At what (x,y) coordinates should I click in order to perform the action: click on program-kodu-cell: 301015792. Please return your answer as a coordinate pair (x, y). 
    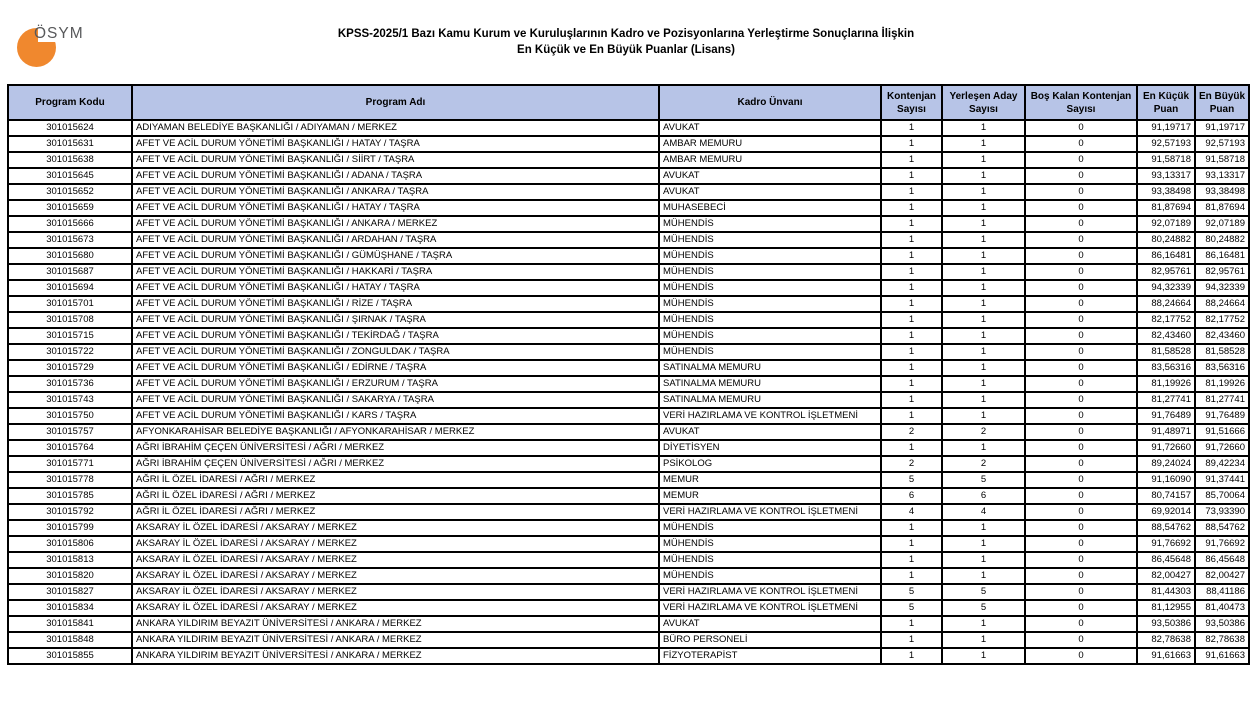
    Looking at the image, I should click on (70, 512).